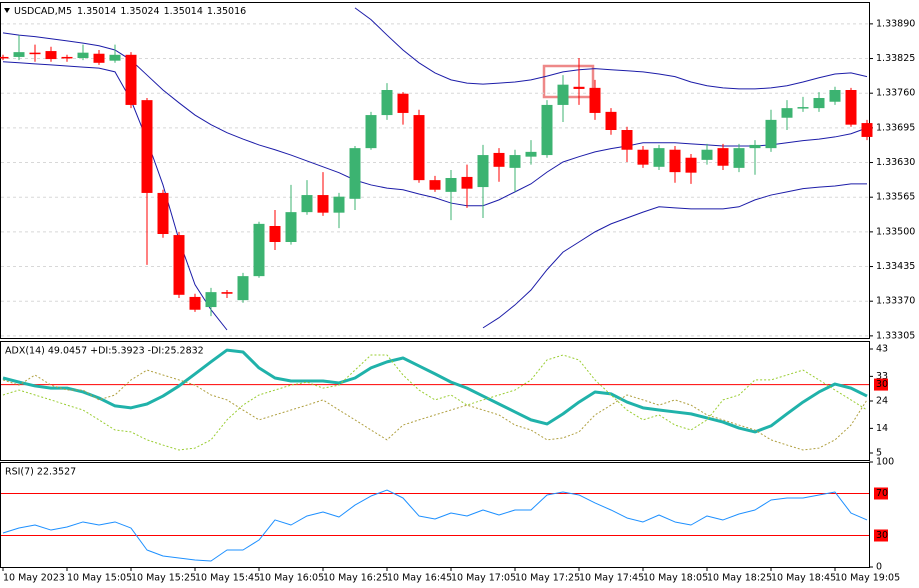 Image resolution: width=919 pixels, height=588 pixels. What do you see at coordinates (895, 58) in the screenshot?
I see `y-tick-label: 1.33825` at bounding box center [895, 58].